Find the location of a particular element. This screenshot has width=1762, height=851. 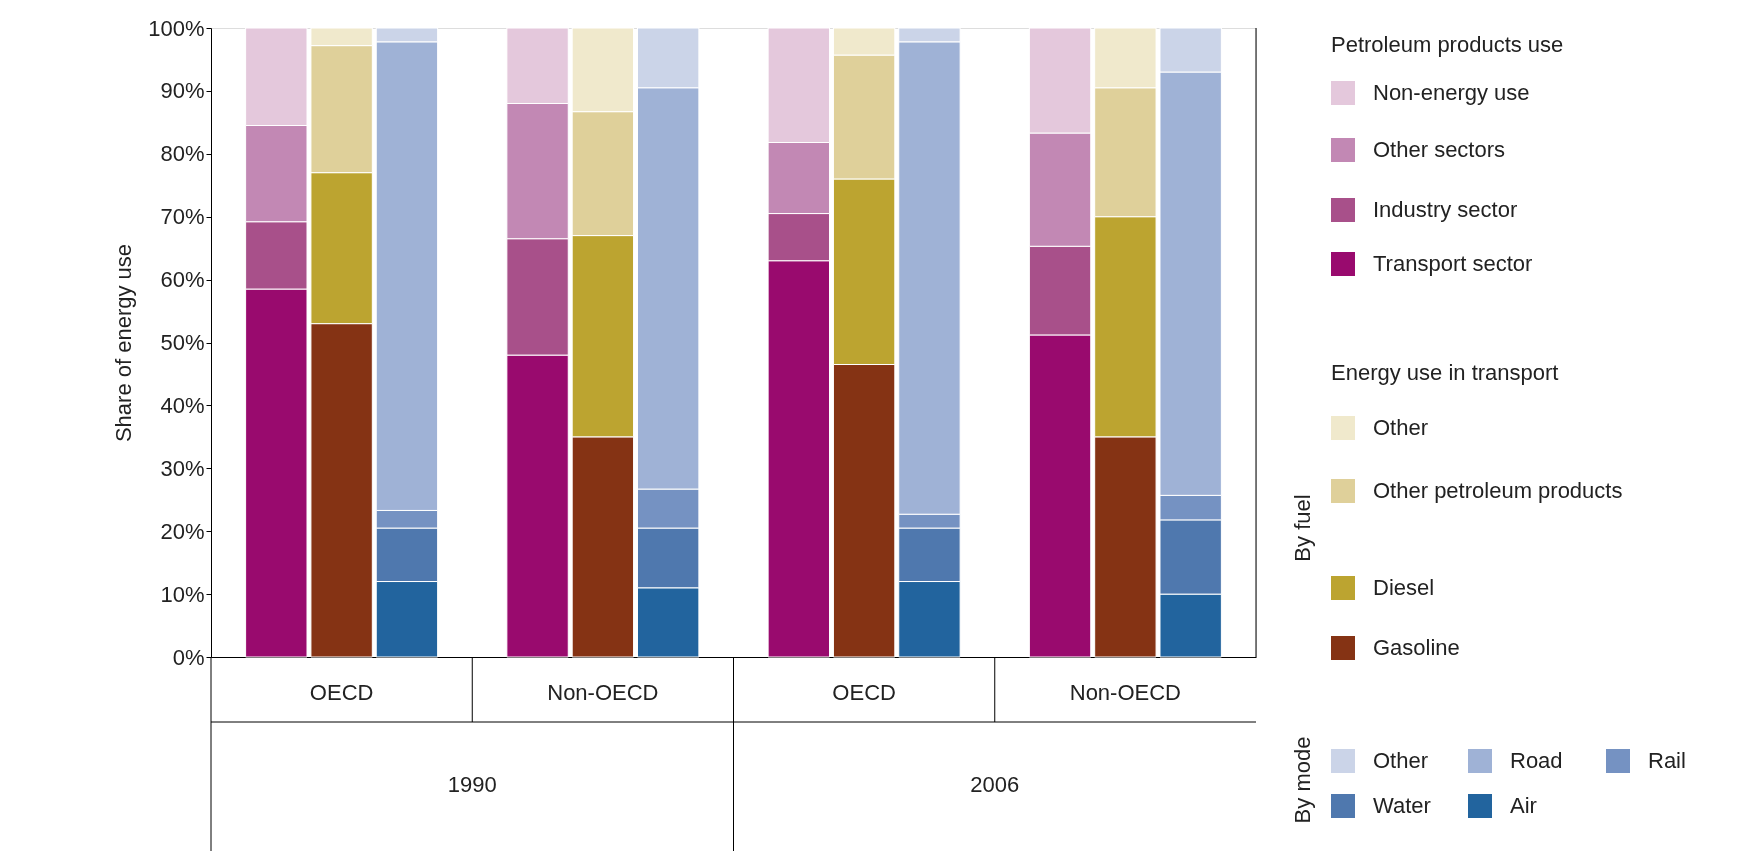

legend-label: Rail is located at coordinates (1667, 760).